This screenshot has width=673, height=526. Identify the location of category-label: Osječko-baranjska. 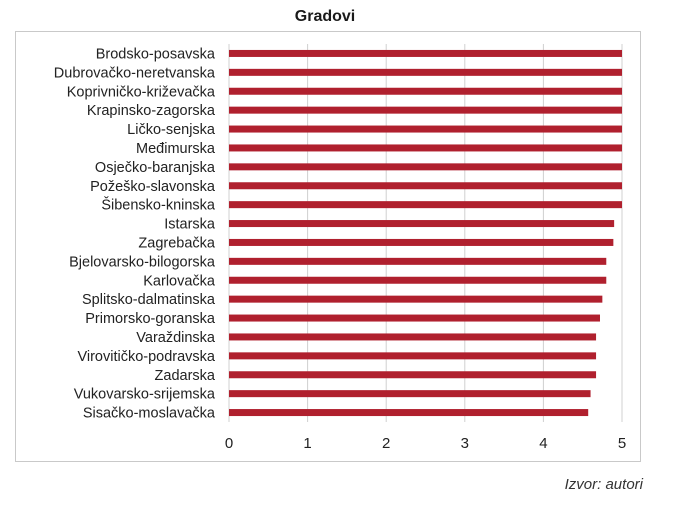
(155, 168).